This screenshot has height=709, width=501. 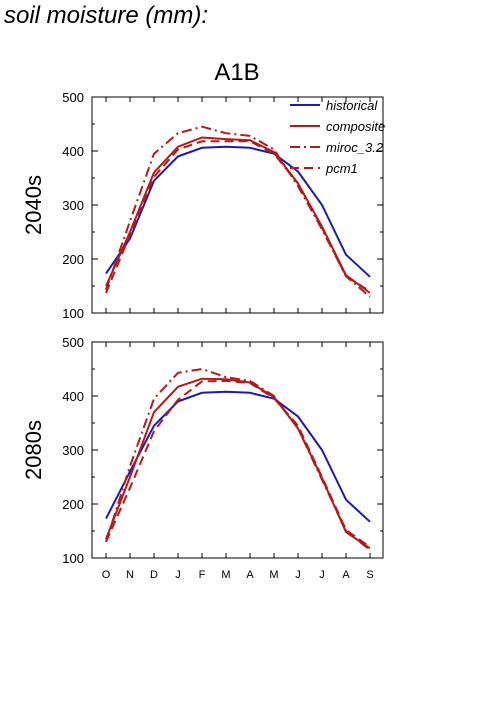 I want to click on panel-label: 2080s, so click(x=33, y=450).